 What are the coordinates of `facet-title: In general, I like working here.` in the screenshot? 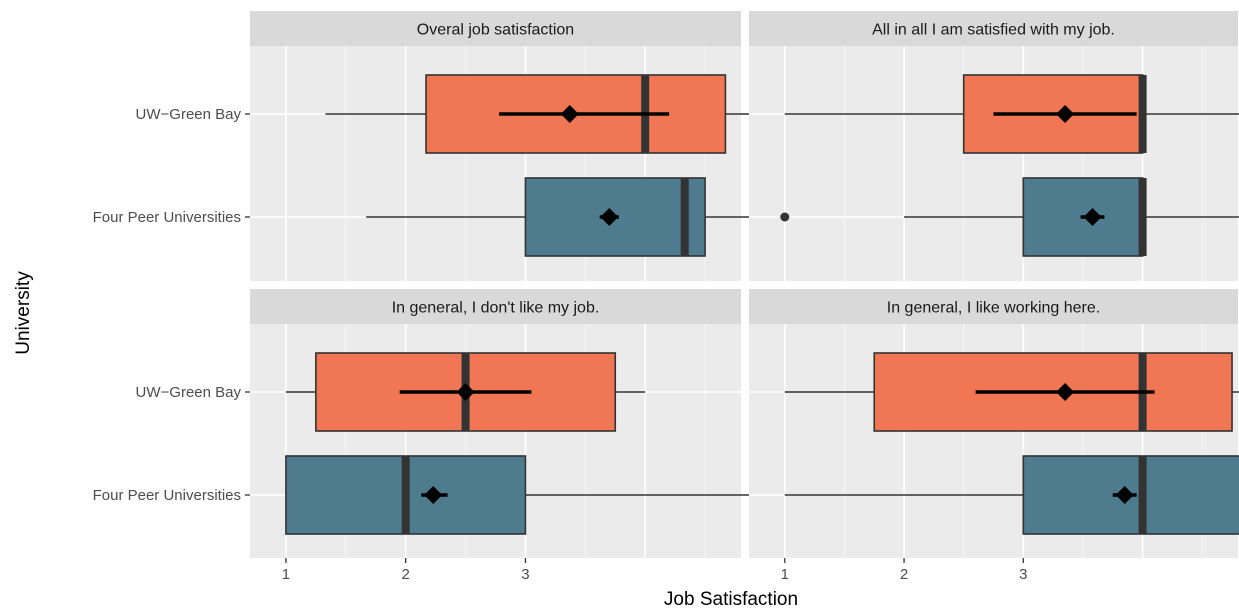 It's located at (993, 308).